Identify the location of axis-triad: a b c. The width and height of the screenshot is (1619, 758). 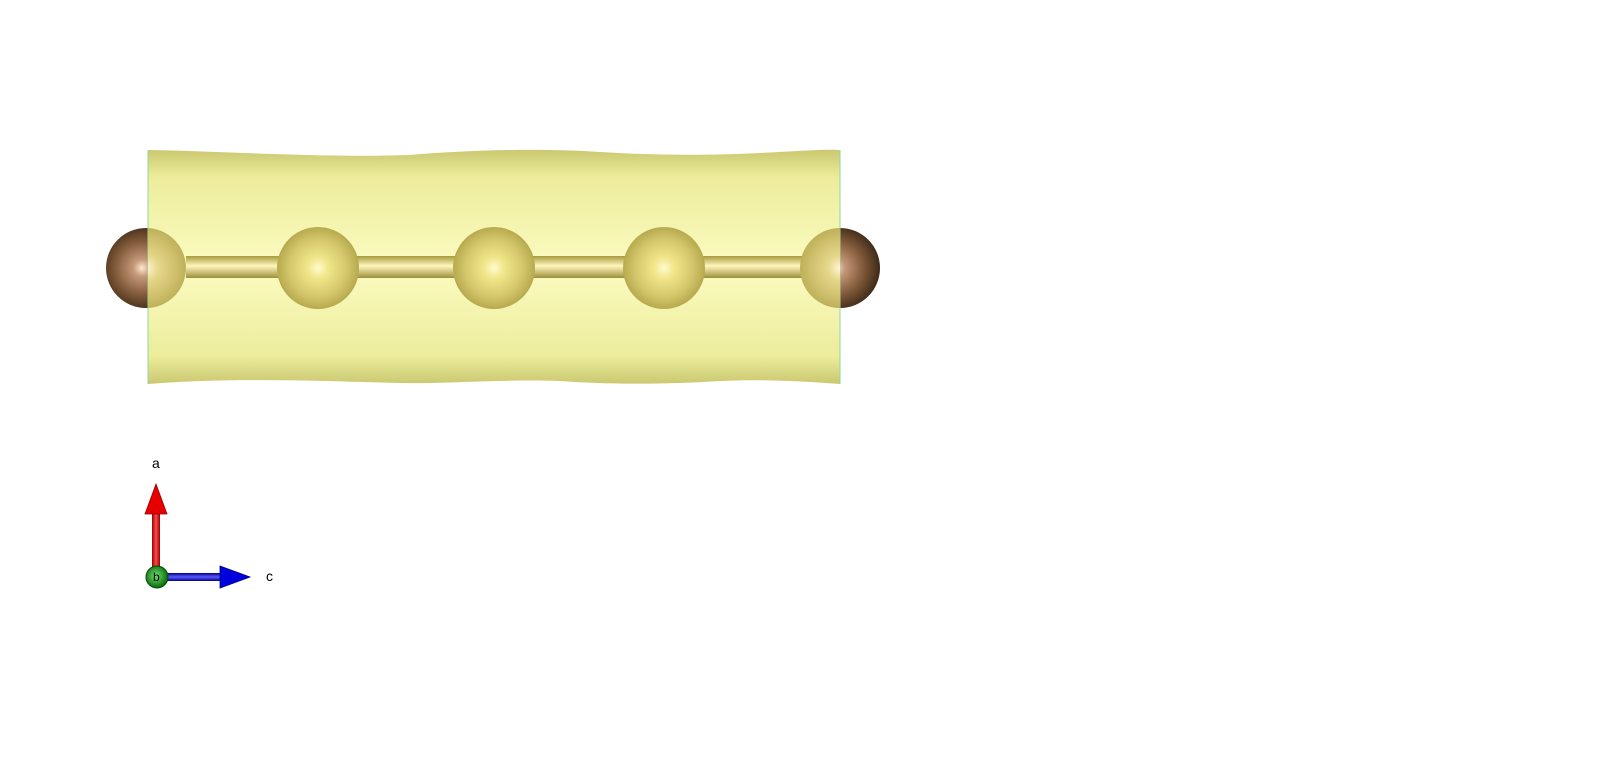
(208, 522).